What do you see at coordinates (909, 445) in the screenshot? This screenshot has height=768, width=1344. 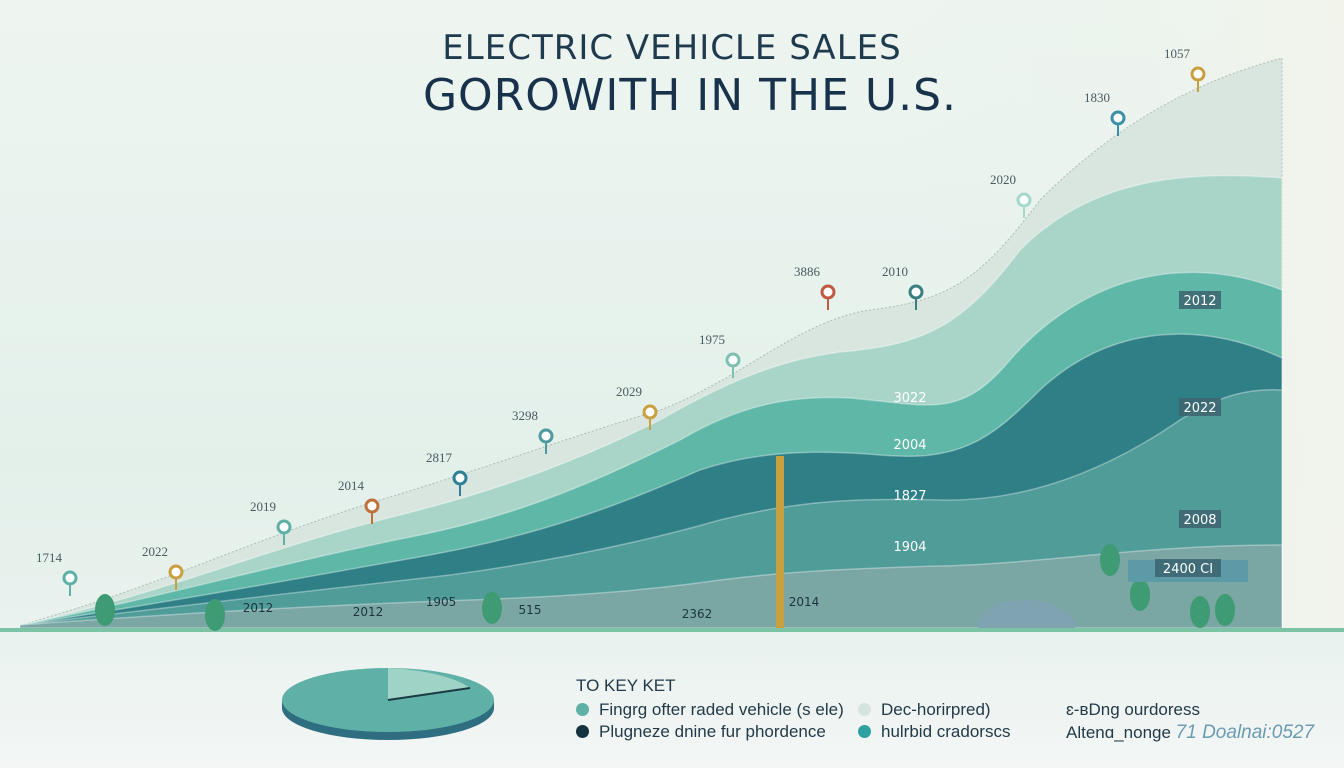 I see `area-label-4: 2004` at bounding box center [909, 445].